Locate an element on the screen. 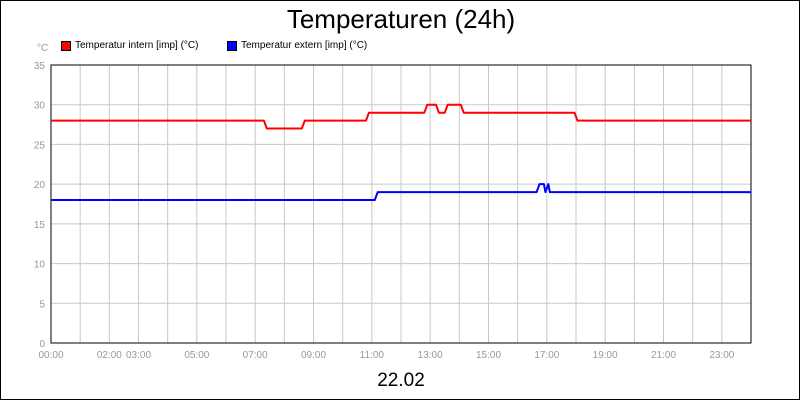  x-tick-label: 11:00 is located at coordinates (372, 355).